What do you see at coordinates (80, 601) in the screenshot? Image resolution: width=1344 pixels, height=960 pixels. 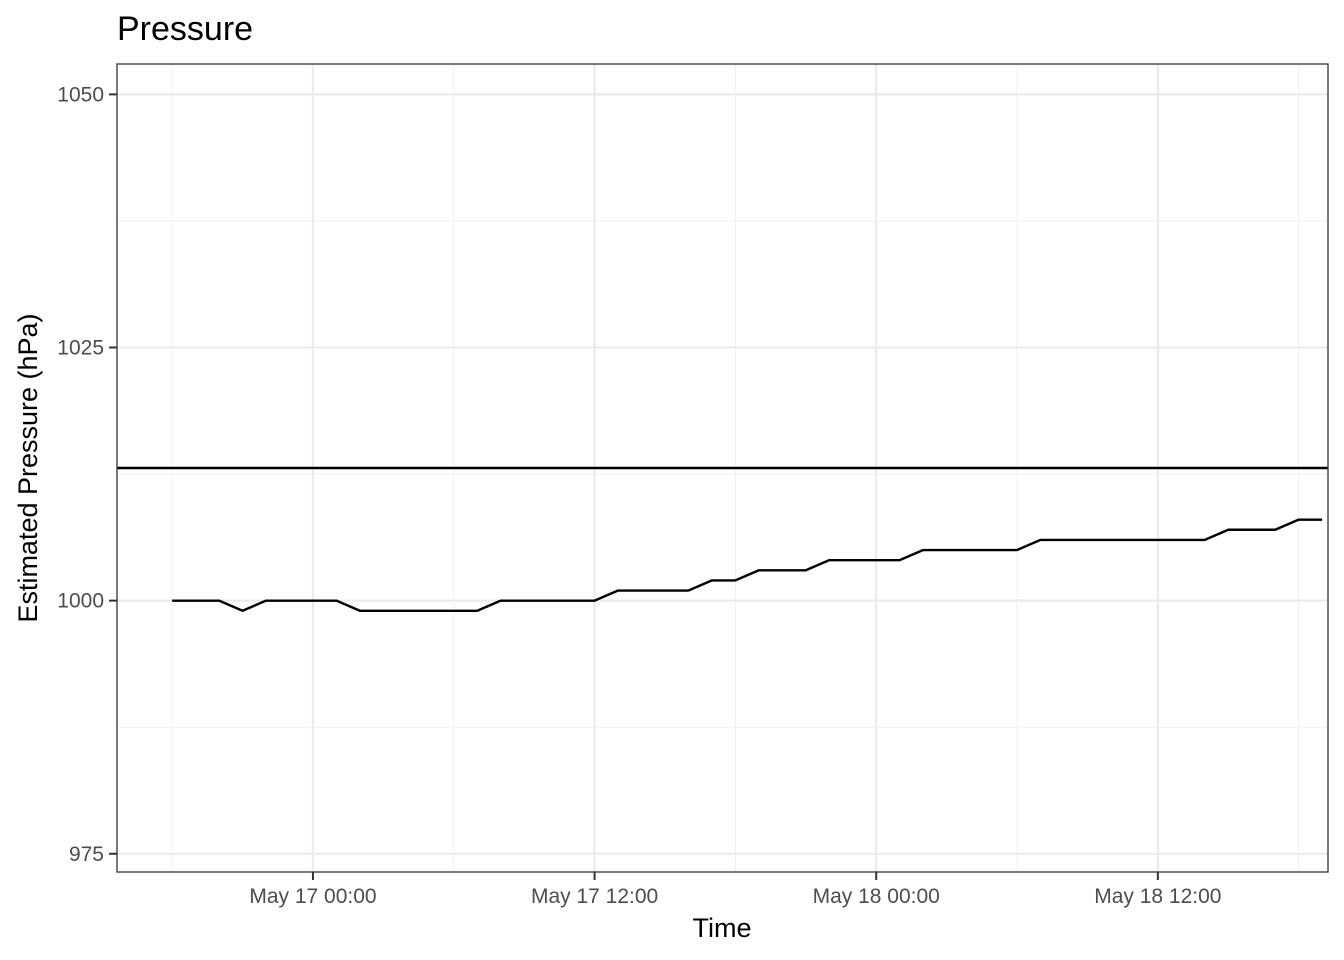 I see `y-tick-label: 1000` at bounding box center [80, 601].